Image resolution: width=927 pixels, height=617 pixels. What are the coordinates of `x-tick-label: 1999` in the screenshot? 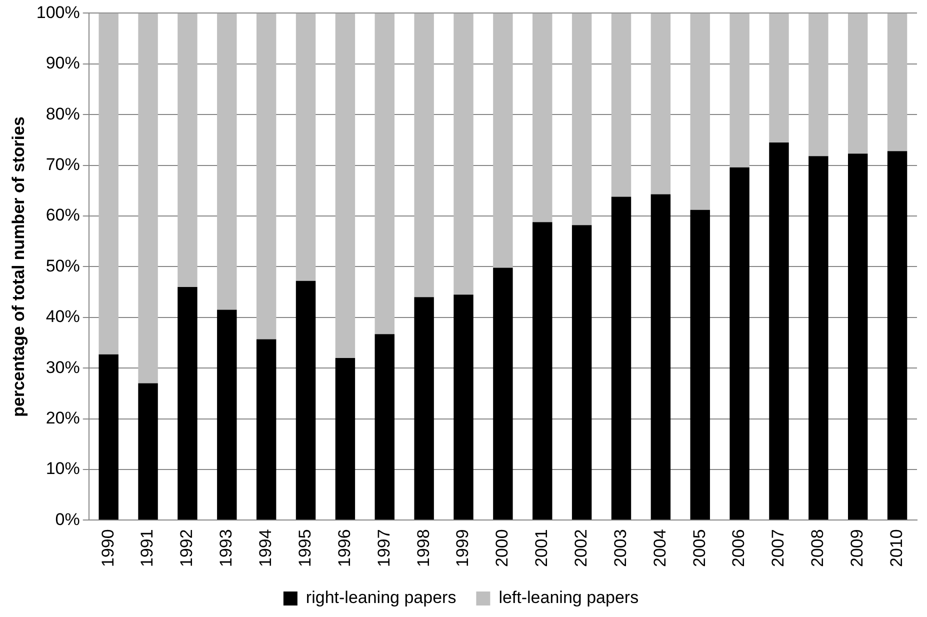 It's located at (462, 548).